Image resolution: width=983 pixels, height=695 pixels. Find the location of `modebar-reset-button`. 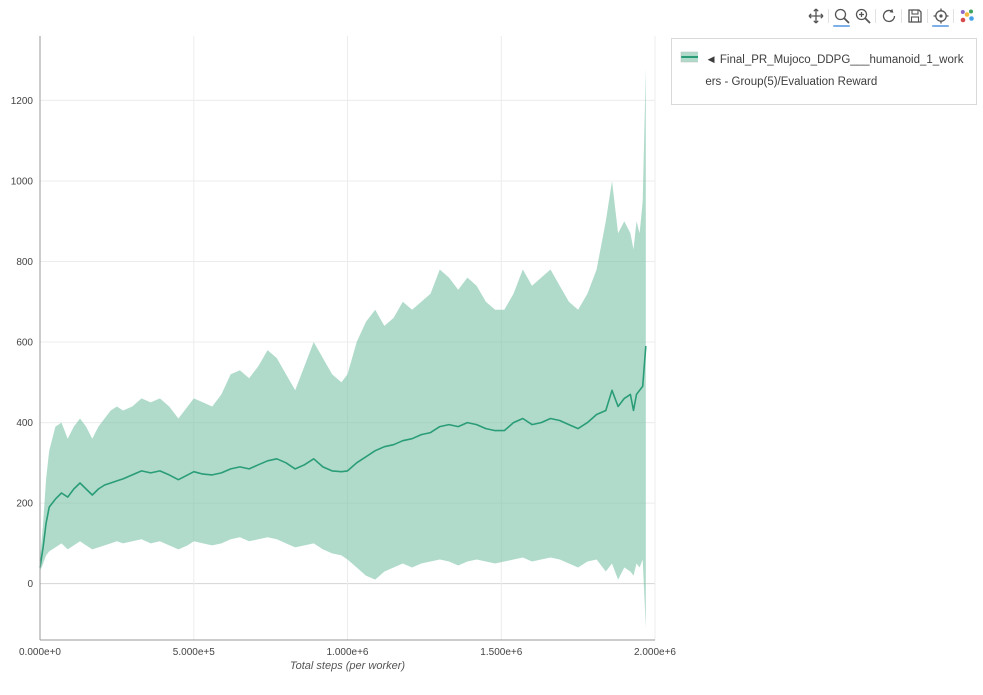

modebar-reset-button is located at coordinates (888, 16).